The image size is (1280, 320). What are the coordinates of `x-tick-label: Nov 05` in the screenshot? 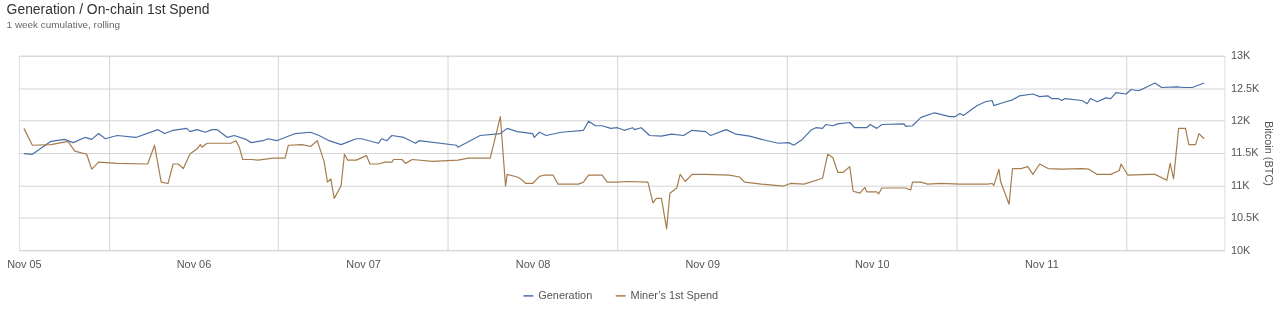 It's located at (24, 263).